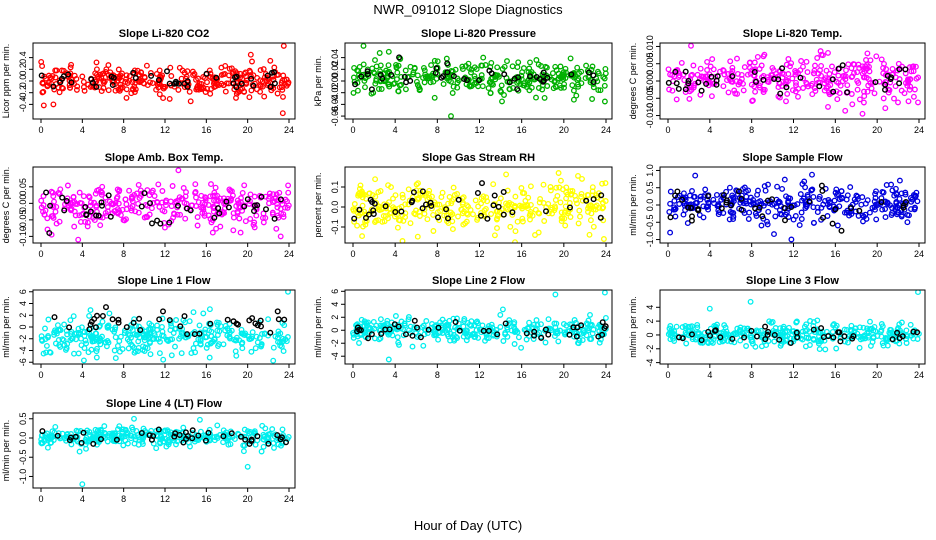  What do you see at coordinates (23, 339) in the screenshot?
I see `y-tick-label: -2` at bounding box center [23, 339].